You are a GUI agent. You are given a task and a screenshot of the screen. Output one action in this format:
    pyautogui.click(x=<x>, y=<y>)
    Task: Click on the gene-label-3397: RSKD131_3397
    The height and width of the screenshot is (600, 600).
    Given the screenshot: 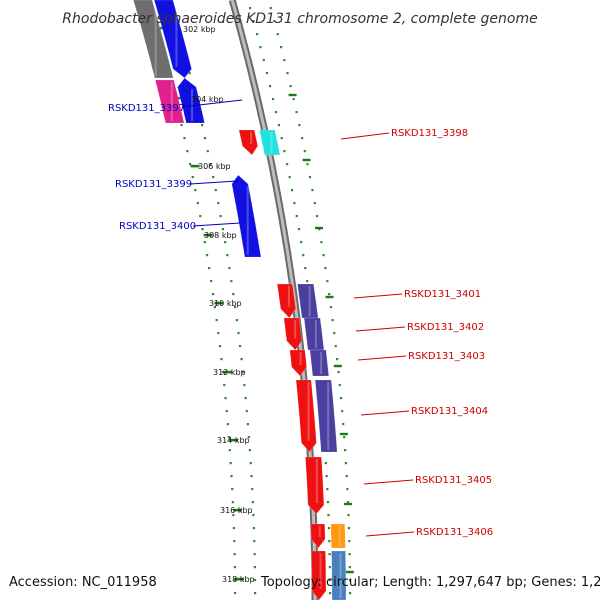 What is the action you would take?
    pyautogui.click(x=146, y=108)
    